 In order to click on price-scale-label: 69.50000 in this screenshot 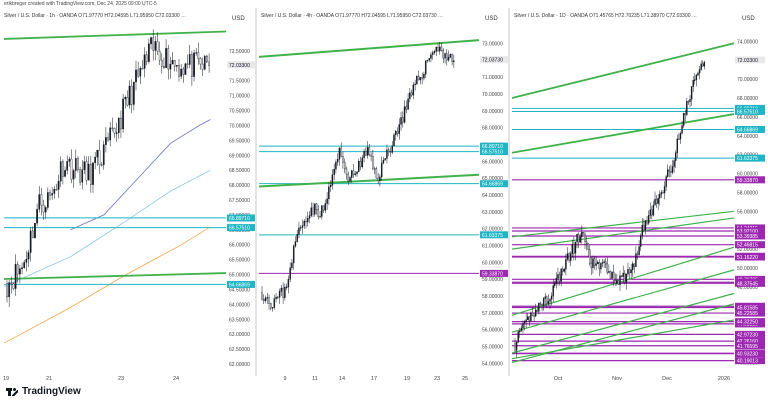, I will do `click(239, 141)`.